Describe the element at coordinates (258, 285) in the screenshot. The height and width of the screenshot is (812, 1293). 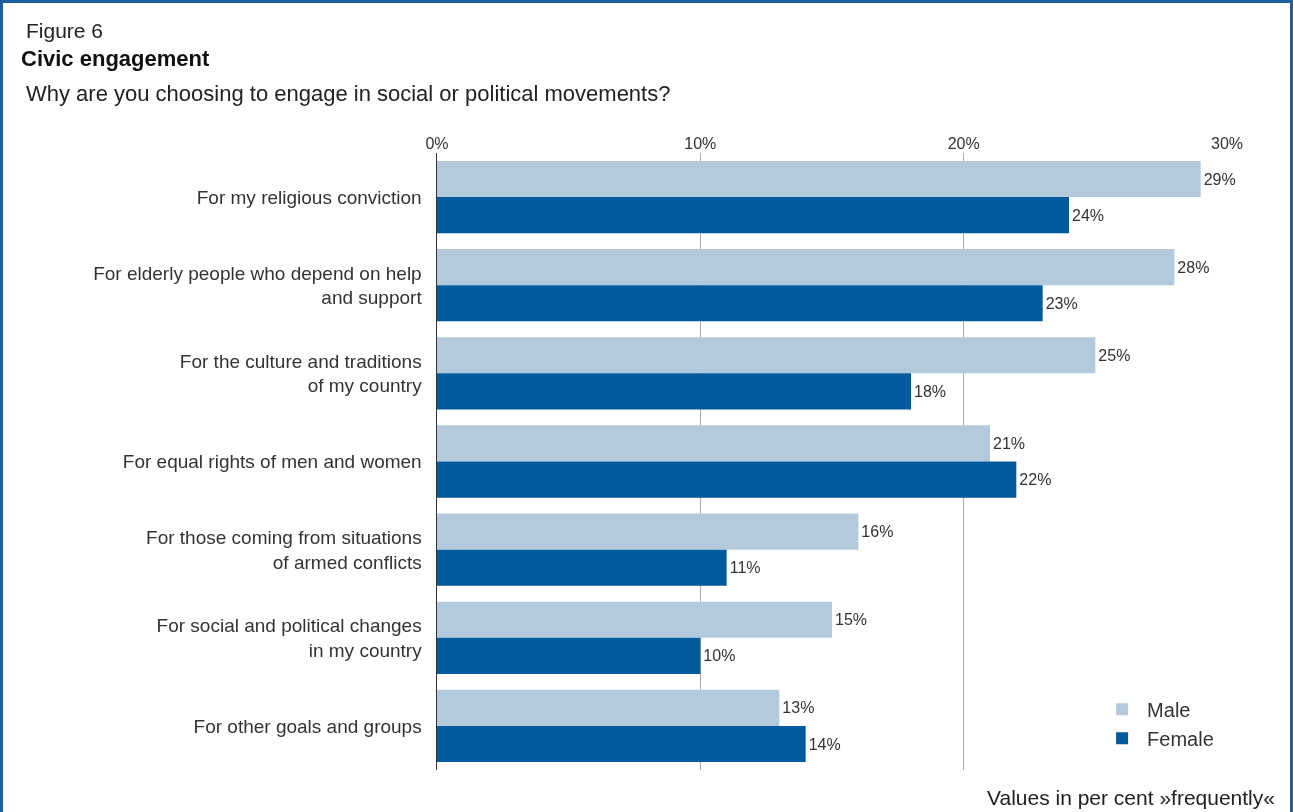
I see `y-tick-label: For elderly people who depend on help and support` at that location.